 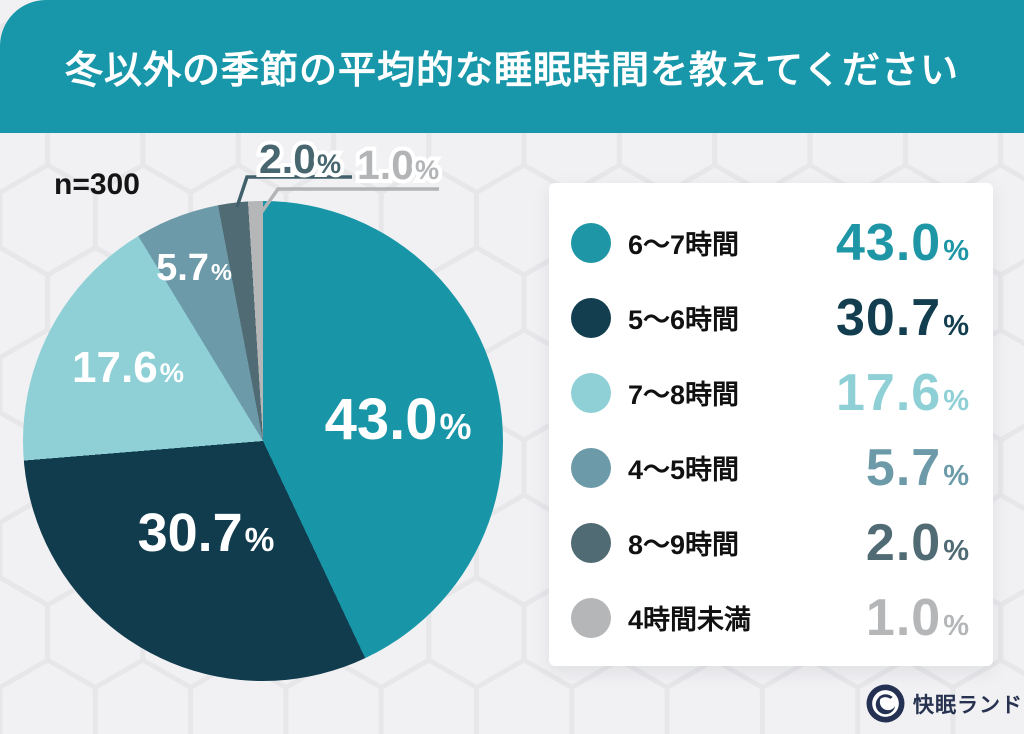 I want to click on sample-size-label: n=300, so click(x=97, y=184).